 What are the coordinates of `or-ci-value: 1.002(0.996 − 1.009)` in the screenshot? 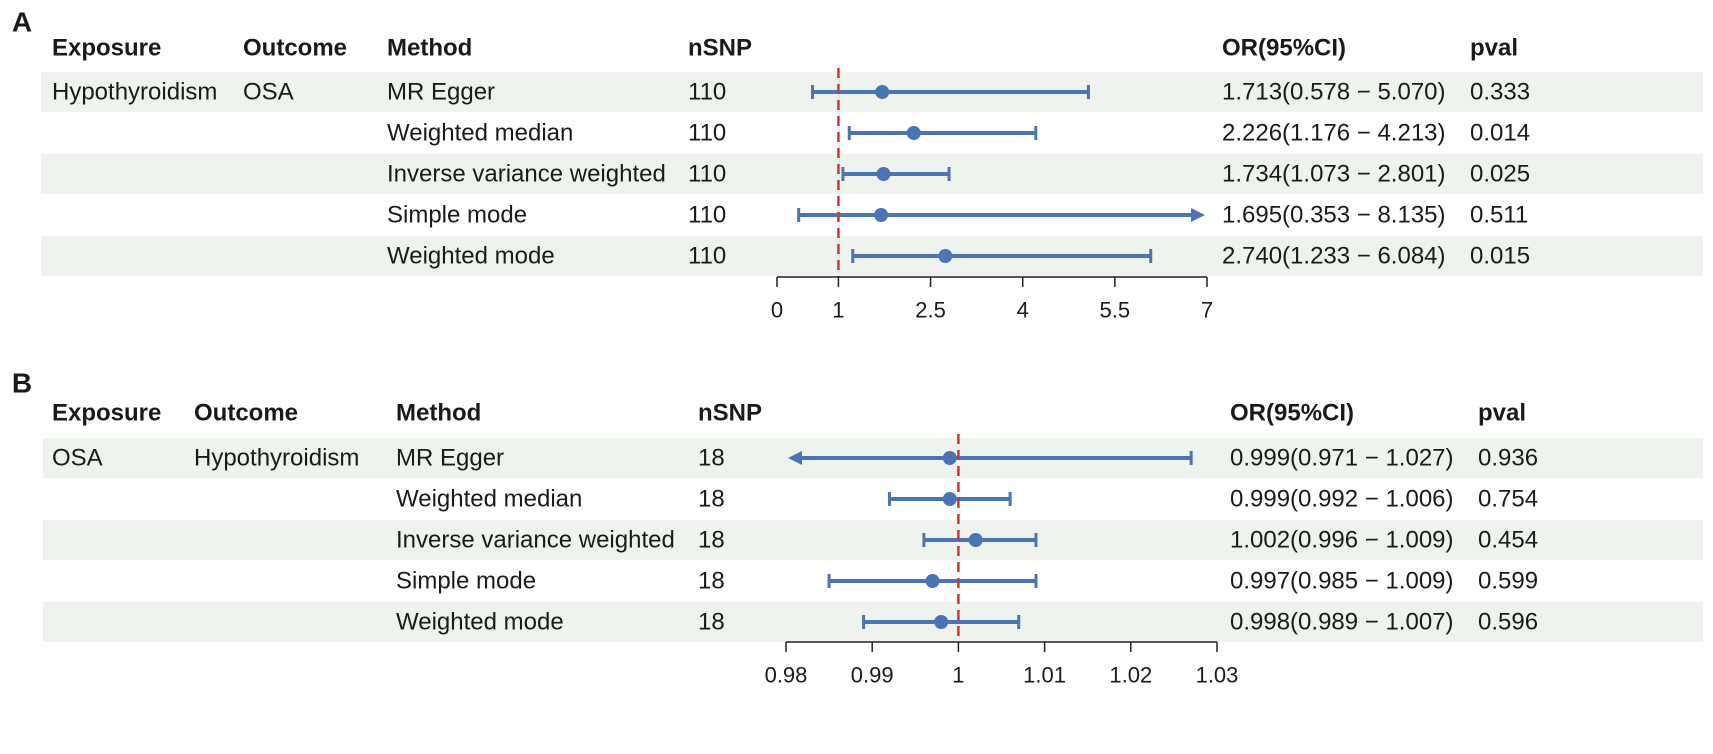 It's located at (1342, 540).